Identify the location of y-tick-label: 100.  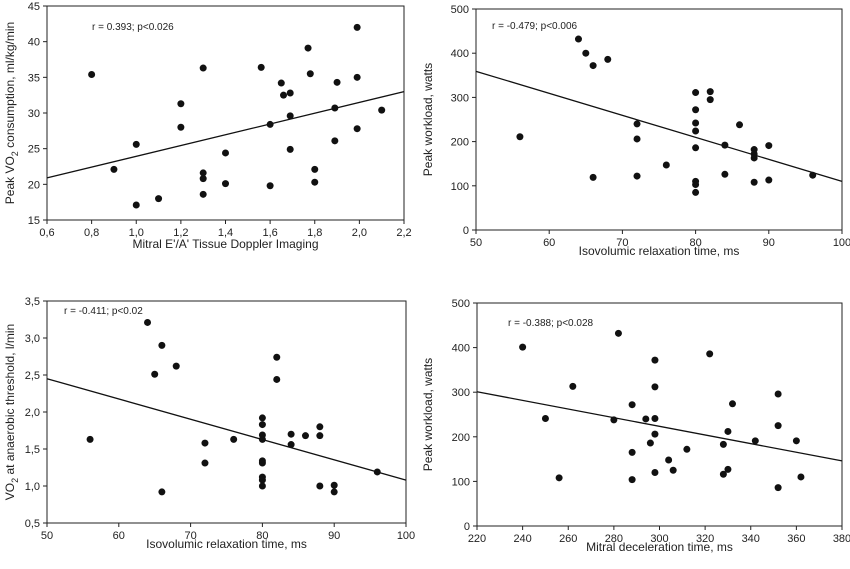
(460, 187).